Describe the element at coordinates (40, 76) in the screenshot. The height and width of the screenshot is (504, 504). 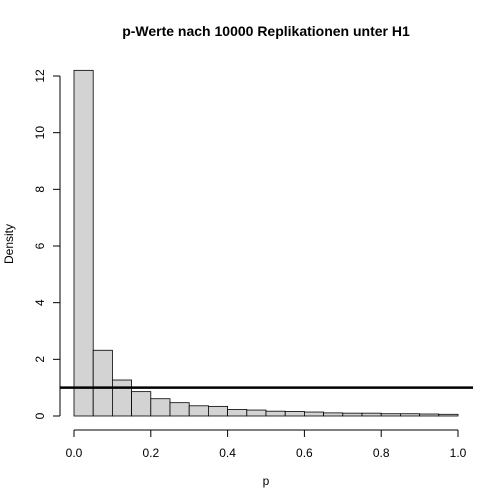
I see `y-tick-label: 12` at that location.